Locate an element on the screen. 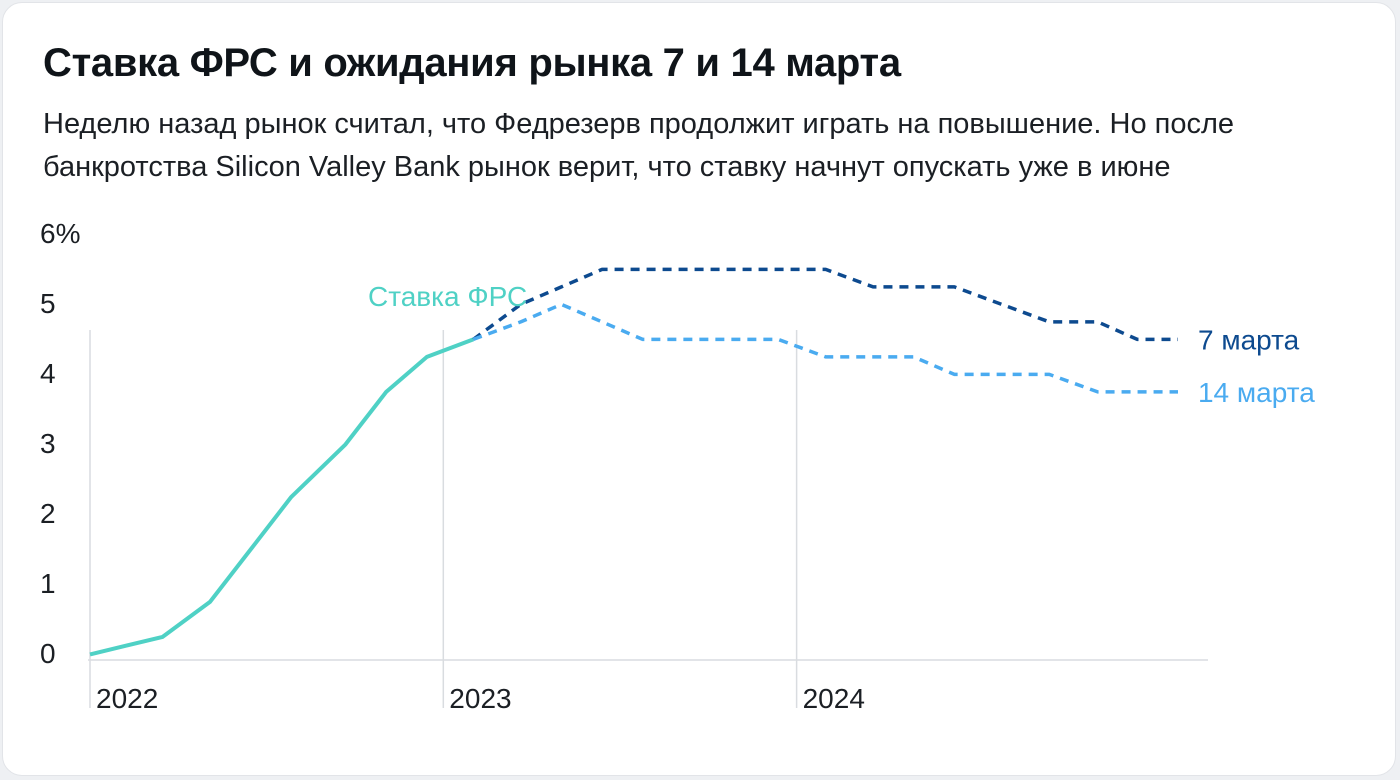 Image resolution: width=1400 pixels, height=780 pixels. y-tick-label: 3 is located at coordinates (48, 443).